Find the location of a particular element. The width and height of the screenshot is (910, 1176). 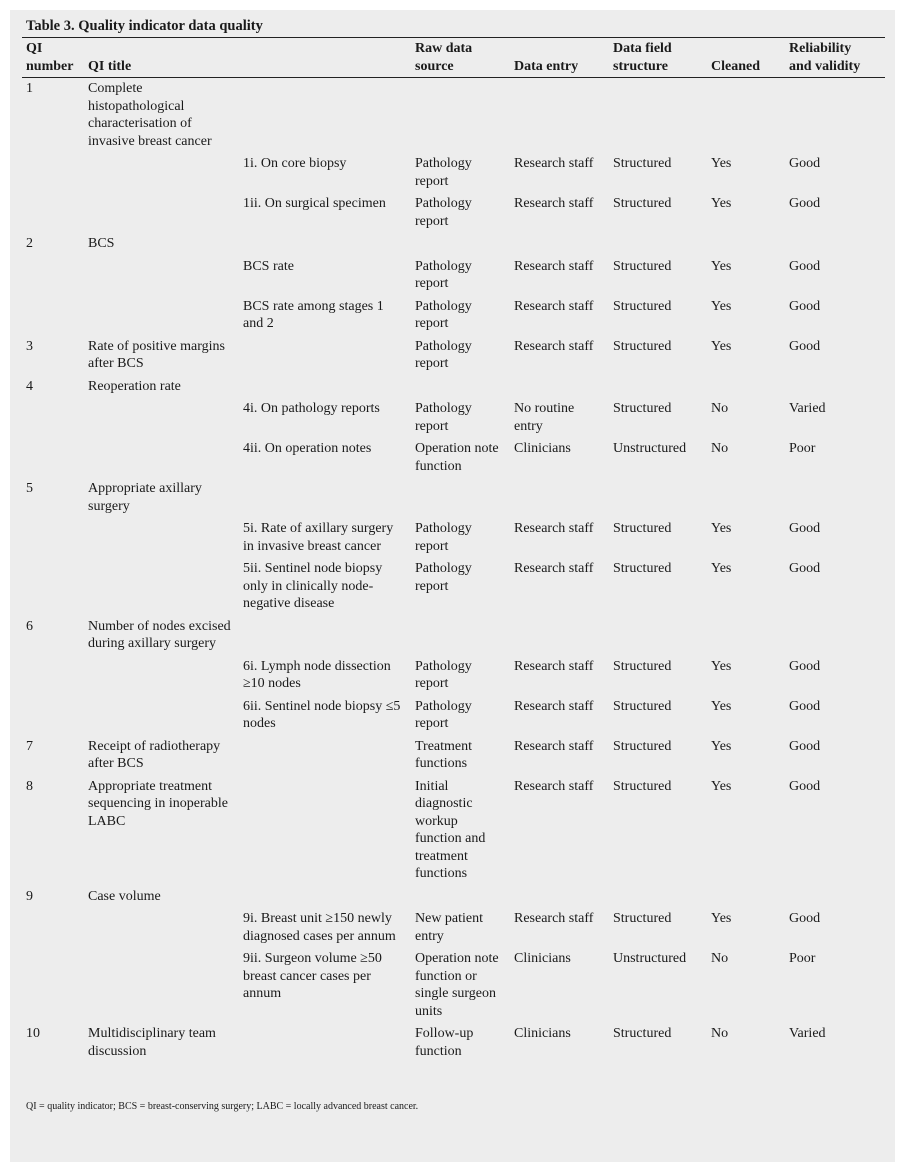

table-cell: BCS rate among stages 1 and 2 is located at coordinates (313, 315).